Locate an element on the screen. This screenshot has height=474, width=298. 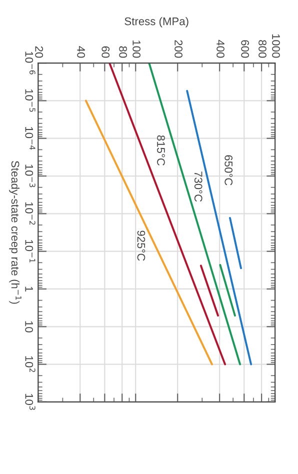
y-tick-label: 10$^{−3}$ is located at coordinates (30, 176).